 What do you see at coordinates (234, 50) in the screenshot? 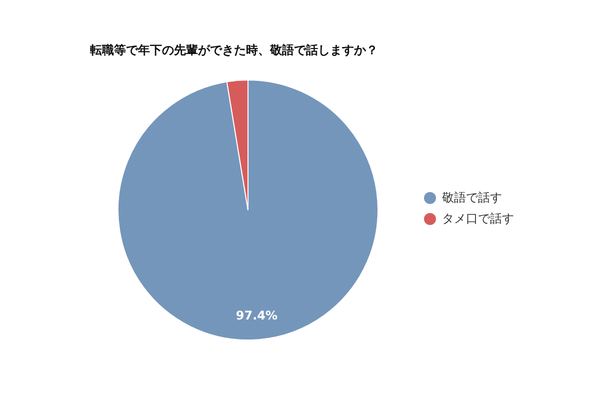
I see `chart-title: 転職等で年下の先輩ができた時、敬語で話しますか？` at bounding box center [234, 50].